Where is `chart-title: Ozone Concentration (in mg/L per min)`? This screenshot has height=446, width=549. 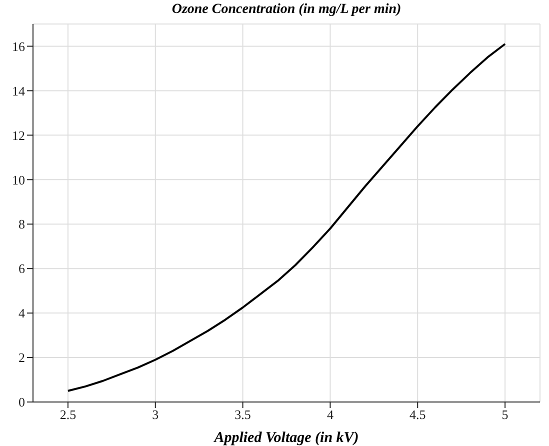 chart-title: Ozone Concentration (in mg/L per min) is located at coordinates (286, 10).